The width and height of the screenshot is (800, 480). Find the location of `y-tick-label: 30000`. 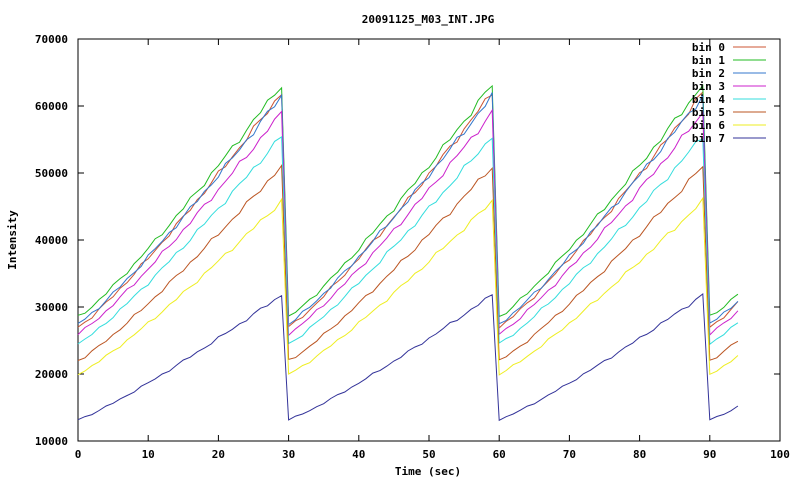

y-tick-label: 30000 is located at coordinates (51, 307).